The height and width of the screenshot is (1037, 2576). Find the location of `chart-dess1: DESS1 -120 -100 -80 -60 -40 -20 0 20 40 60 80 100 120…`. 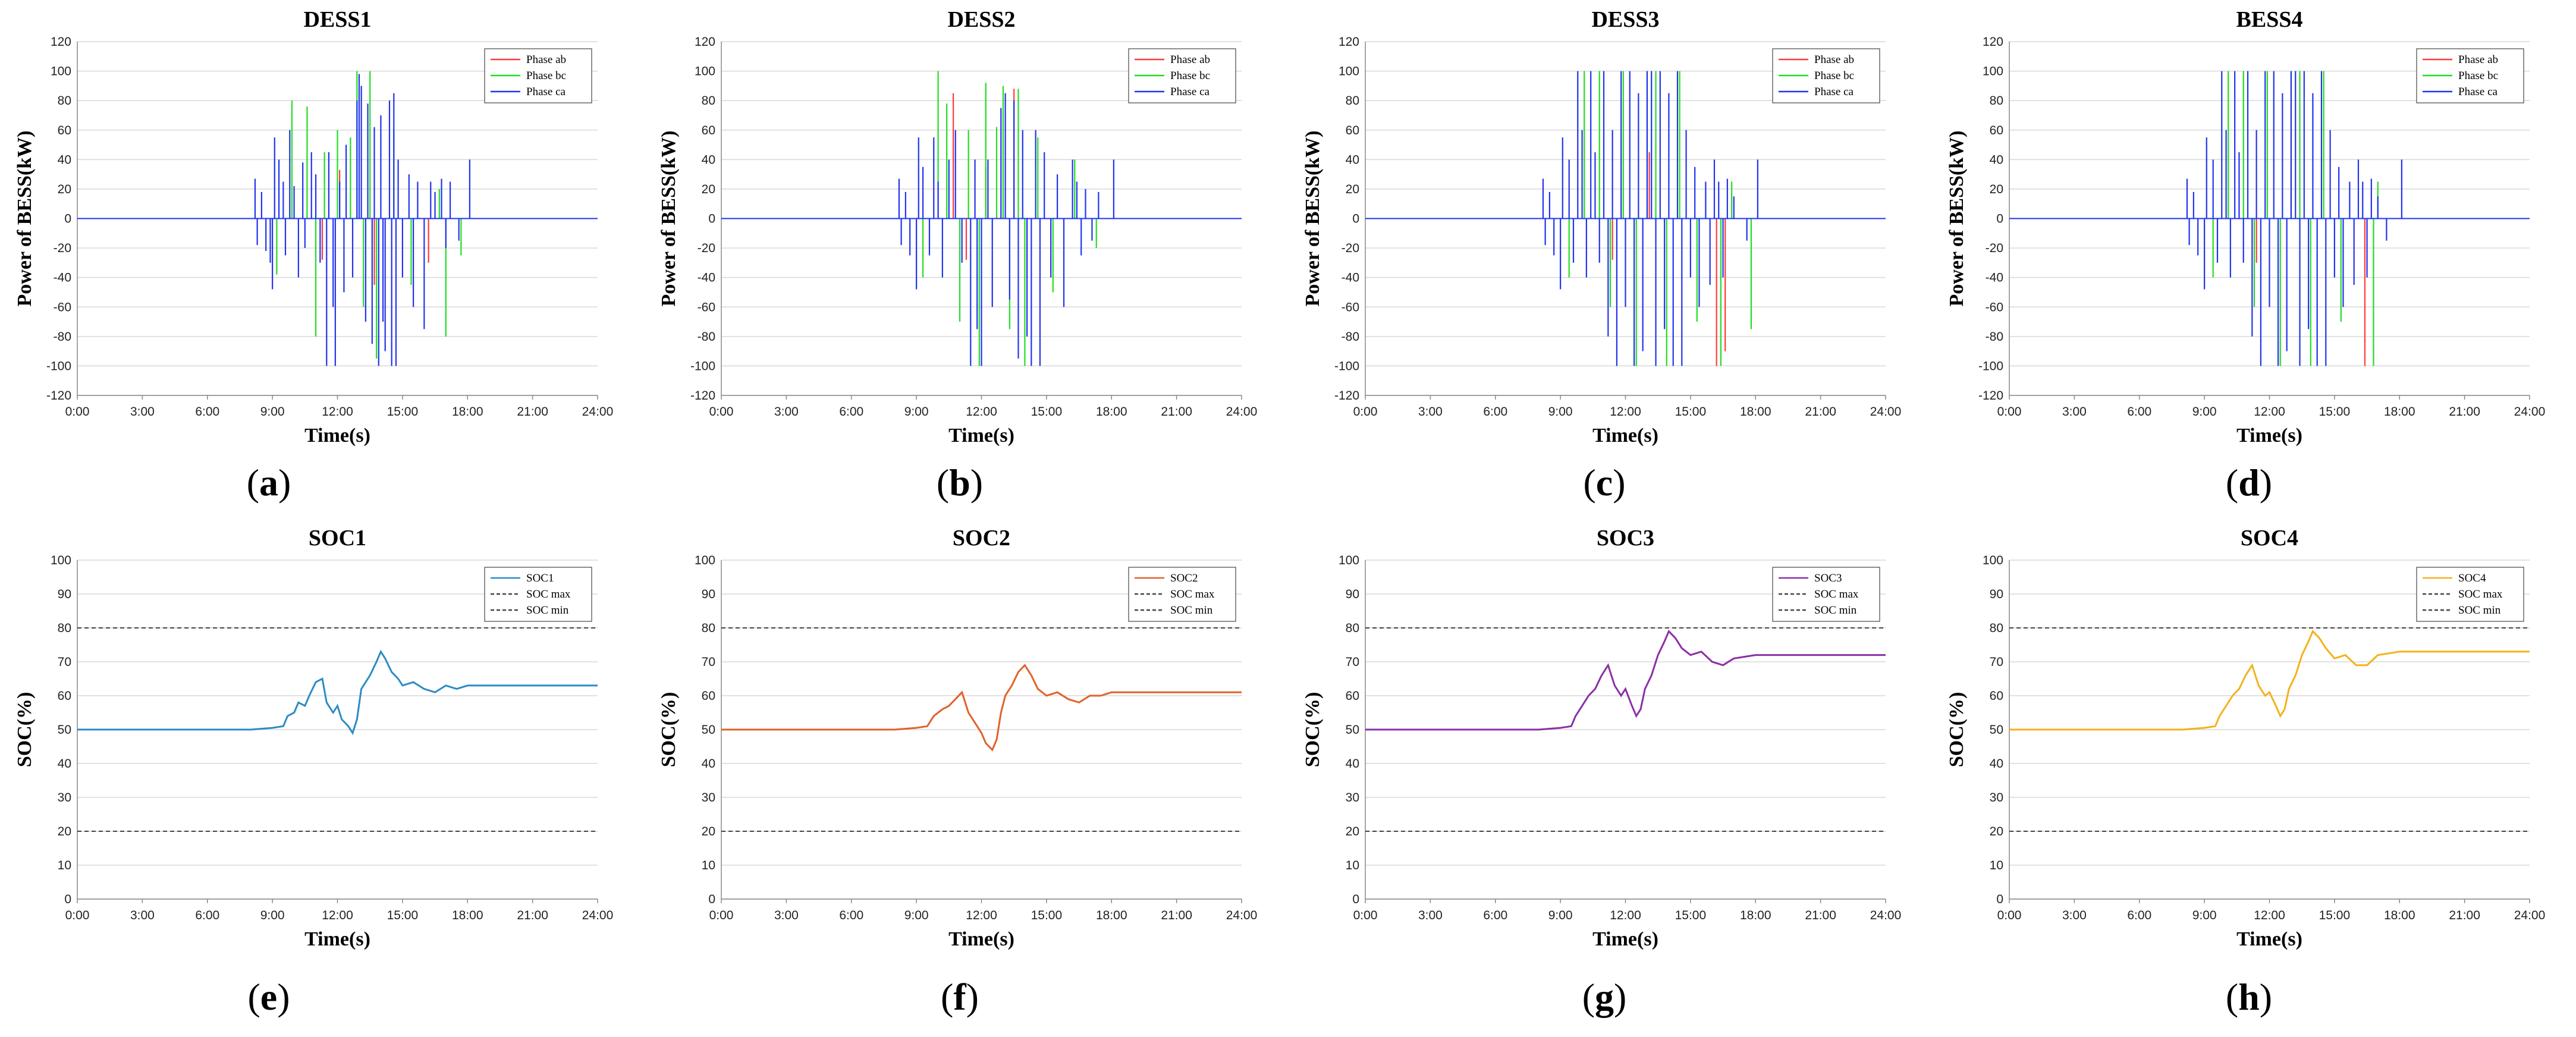

chart-dess1: DESS1 -120 -100 -80 -60 -40 -20 0 20 40 60 80 100 120… is located at coordinates (314, 227).